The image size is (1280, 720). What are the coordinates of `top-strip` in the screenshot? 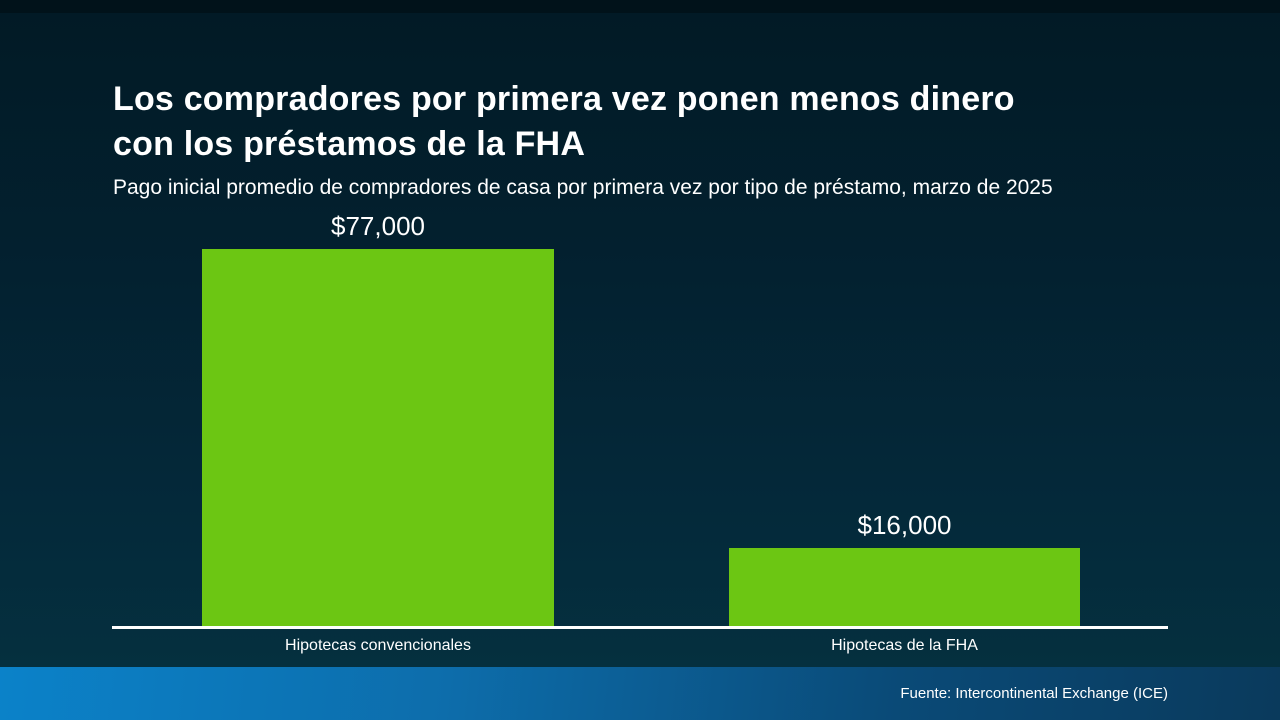 It's located at (640, 6).